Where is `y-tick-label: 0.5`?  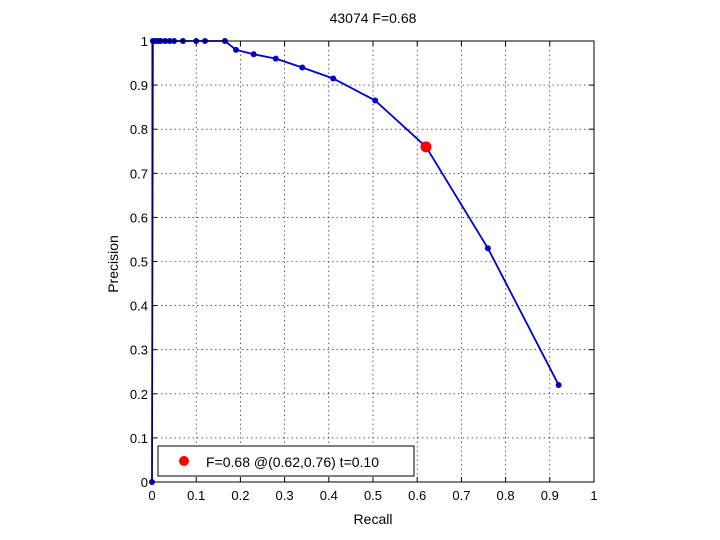 y-tick-label: 0.5 is located at coordinates (139, 262).